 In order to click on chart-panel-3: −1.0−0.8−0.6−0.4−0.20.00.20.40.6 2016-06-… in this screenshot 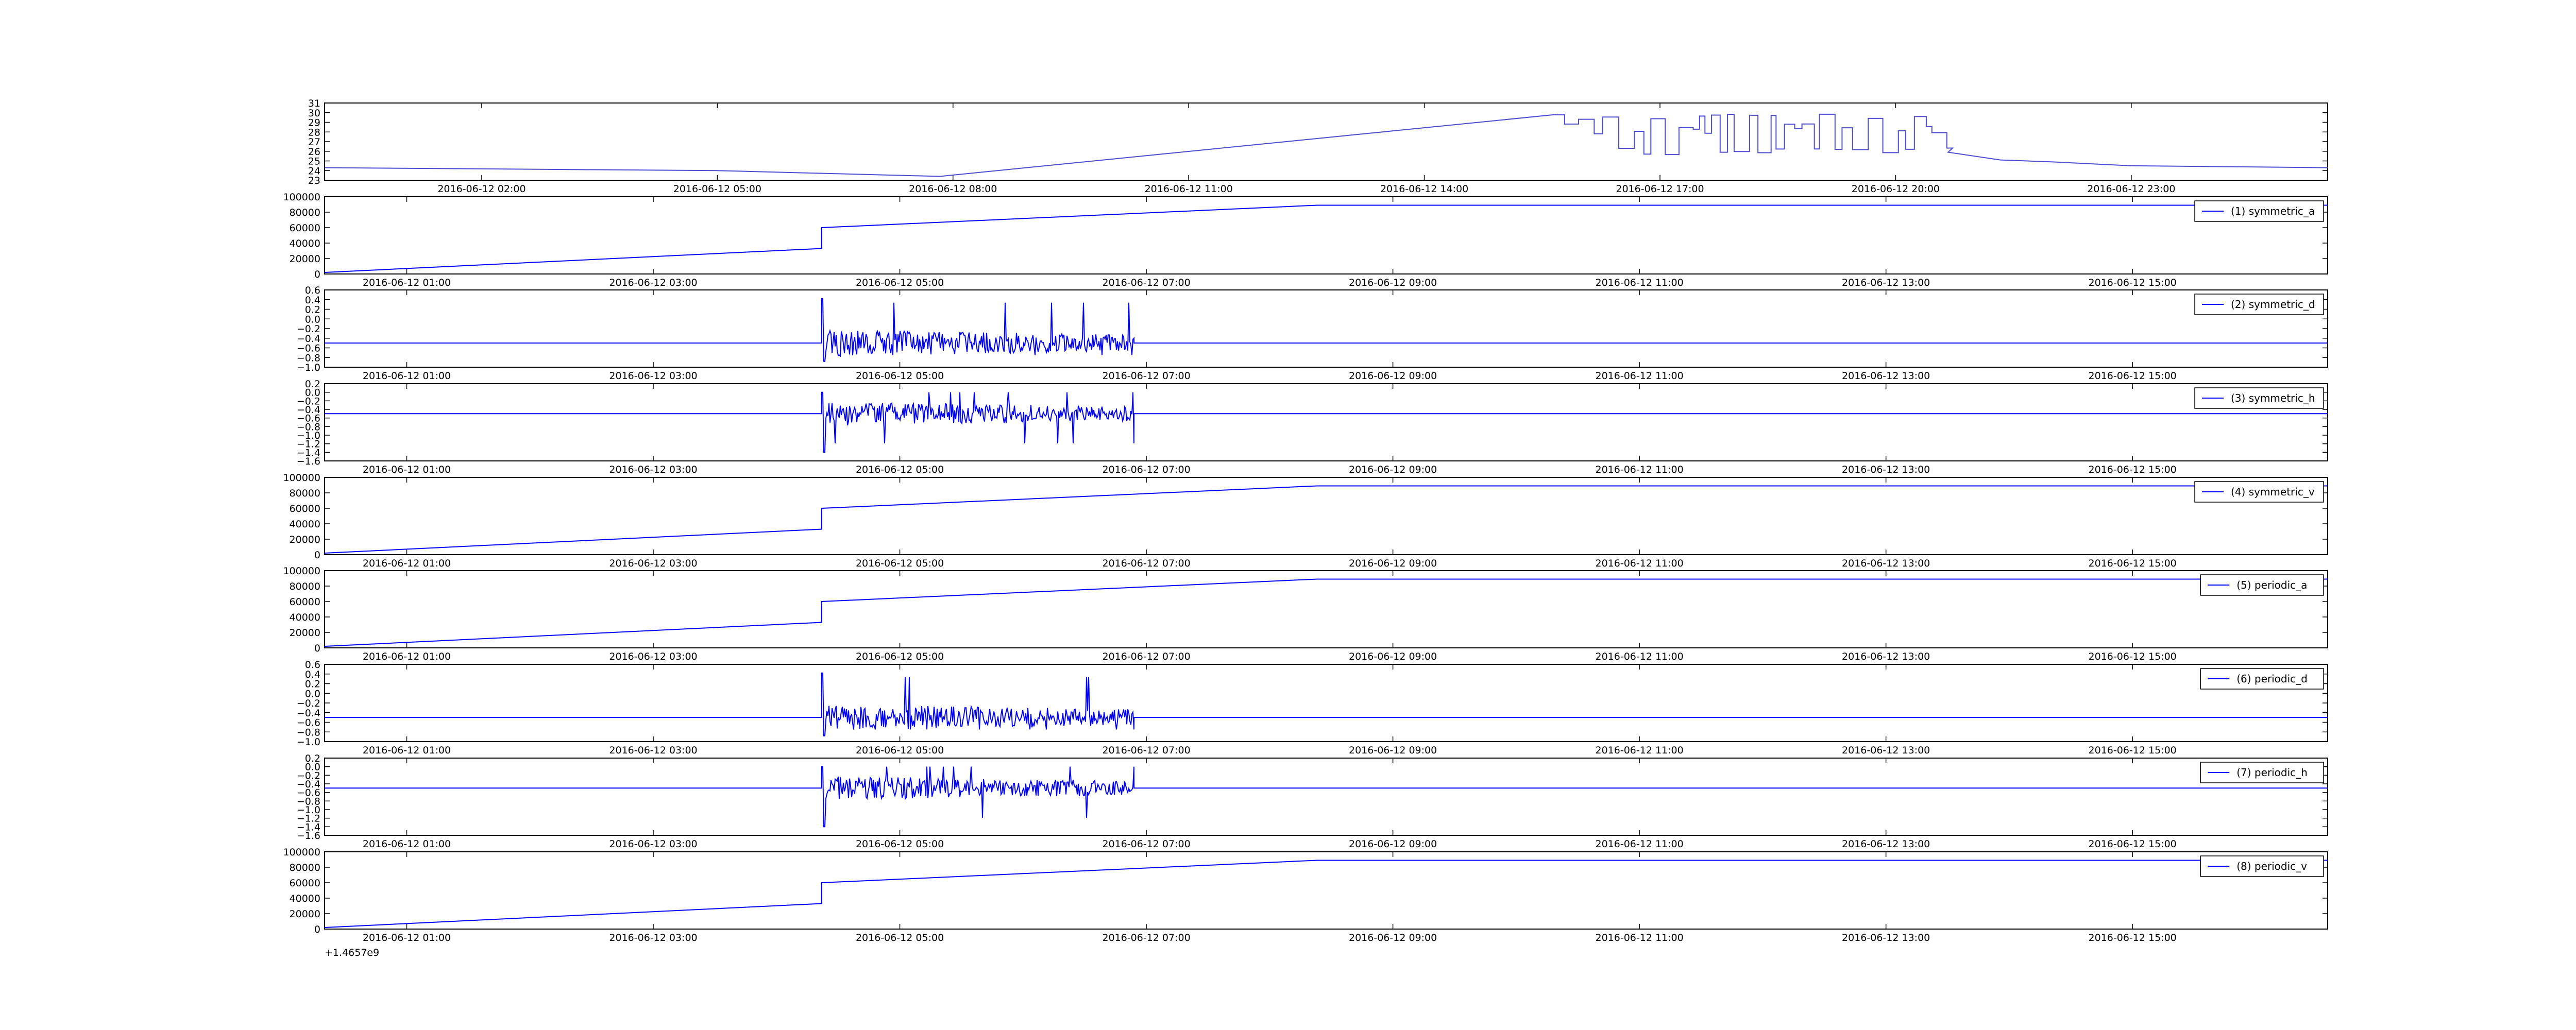, I will do `click(1312, 333)`.